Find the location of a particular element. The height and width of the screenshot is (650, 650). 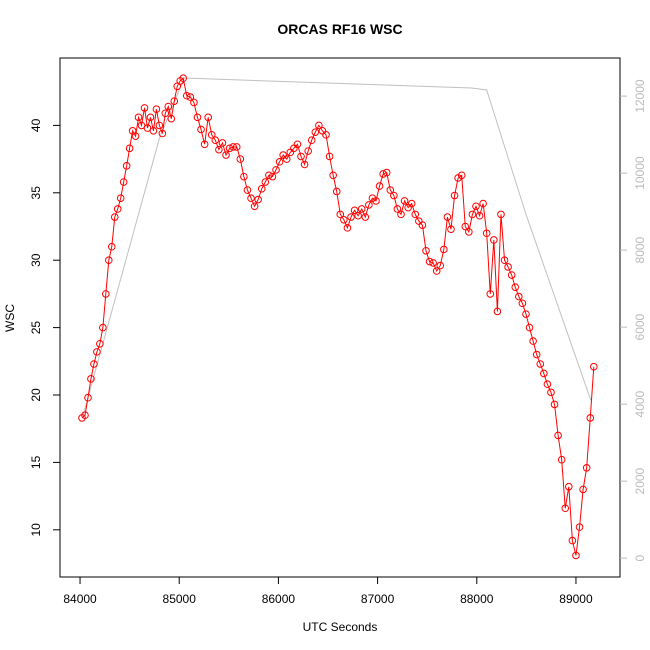

y-tick-label: 10 is located at coordinates (36, 530).